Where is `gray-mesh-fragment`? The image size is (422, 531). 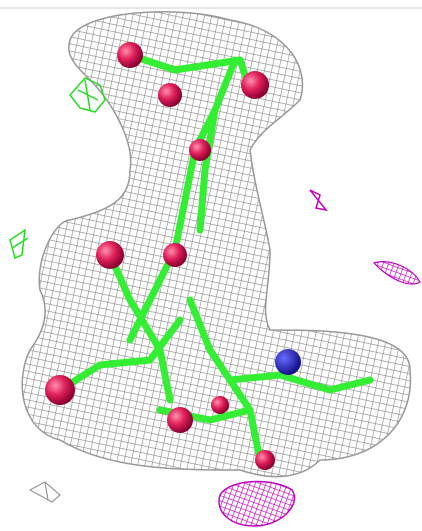
gray-mesh-fragment is located at coordinates (44, 492).